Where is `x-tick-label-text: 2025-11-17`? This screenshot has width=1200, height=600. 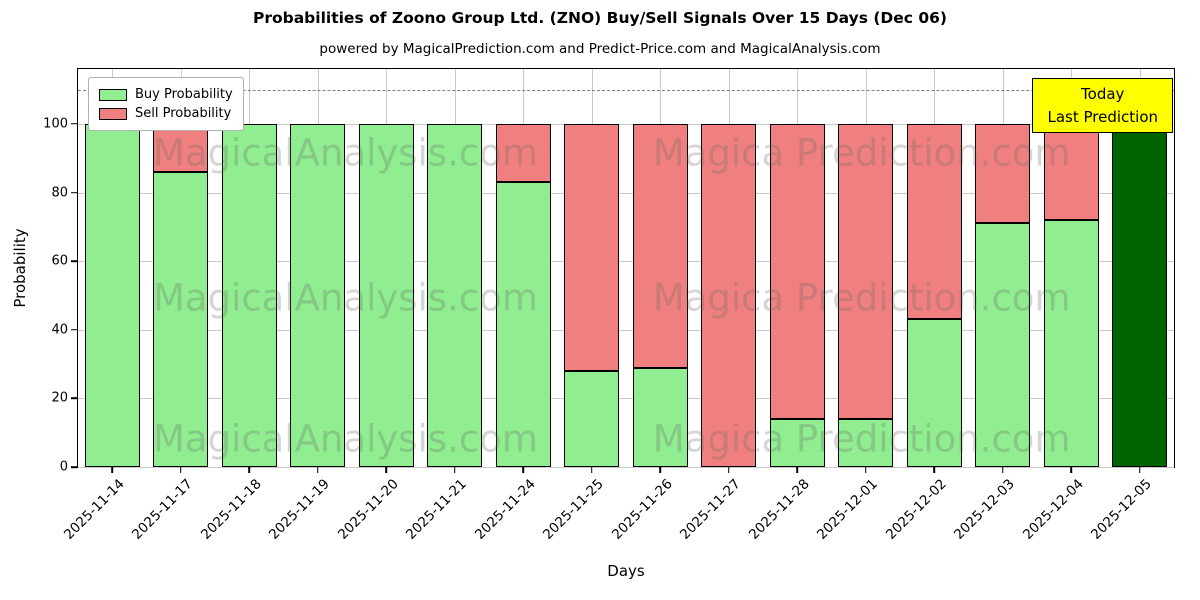
x-tick-label-text: 2025-11-17 is located at coordinates (163, 509).